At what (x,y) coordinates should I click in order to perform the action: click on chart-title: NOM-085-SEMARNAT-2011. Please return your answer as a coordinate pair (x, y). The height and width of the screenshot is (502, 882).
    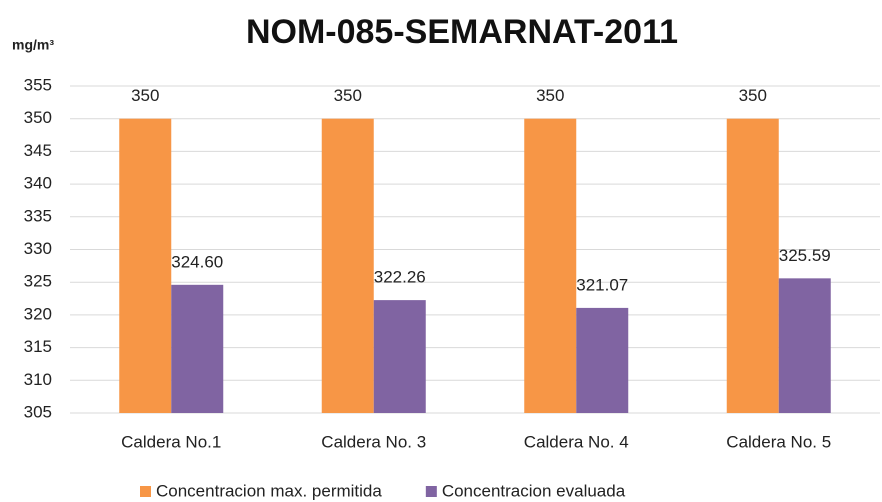
    Looking at the image, I should click on (462, 32).